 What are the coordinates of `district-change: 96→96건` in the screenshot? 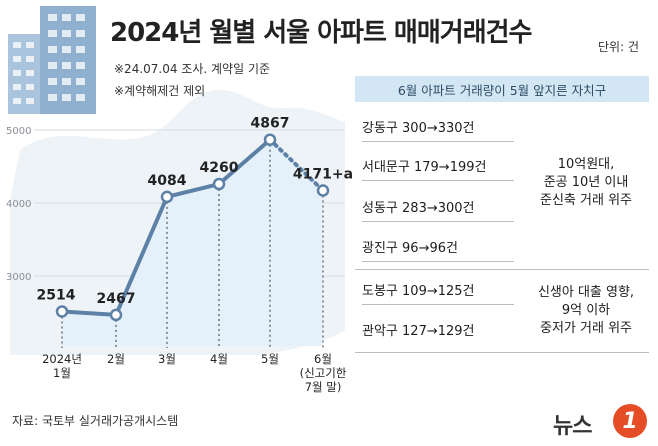 It's located at (430, 248).